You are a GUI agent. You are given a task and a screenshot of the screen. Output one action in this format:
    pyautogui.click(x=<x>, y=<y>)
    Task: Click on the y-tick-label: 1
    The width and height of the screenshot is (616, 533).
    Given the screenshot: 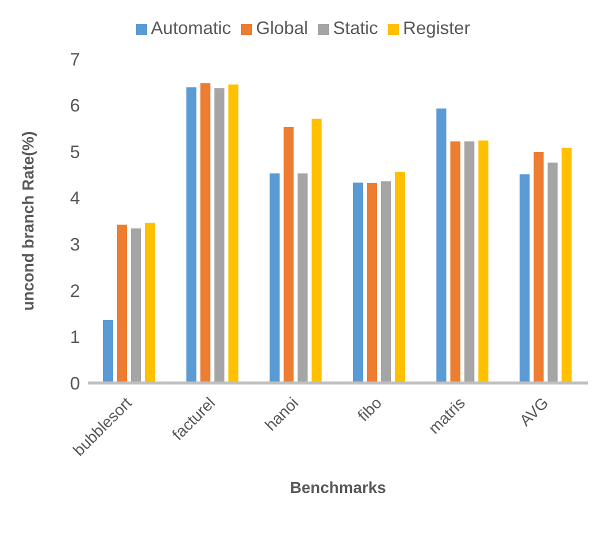 What is the action you would take?
    pyautogui.click(x=75, y=337)
    